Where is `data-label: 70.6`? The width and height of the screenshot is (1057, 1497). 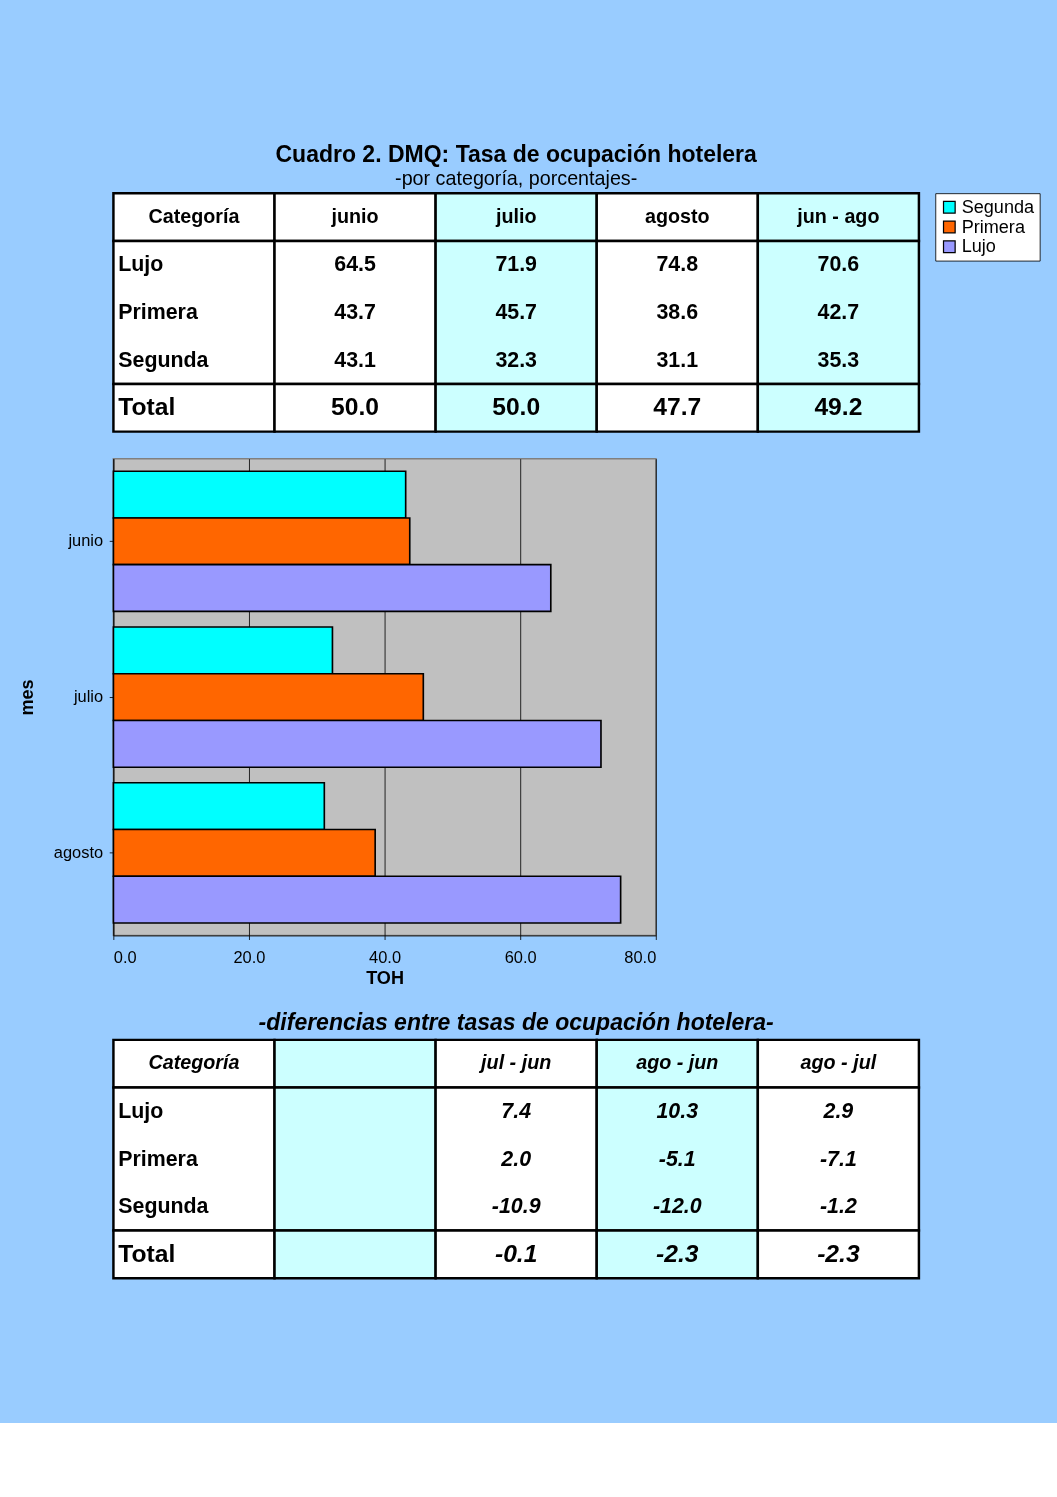
data-label: 70.6 is located at coordinates (838, 264).